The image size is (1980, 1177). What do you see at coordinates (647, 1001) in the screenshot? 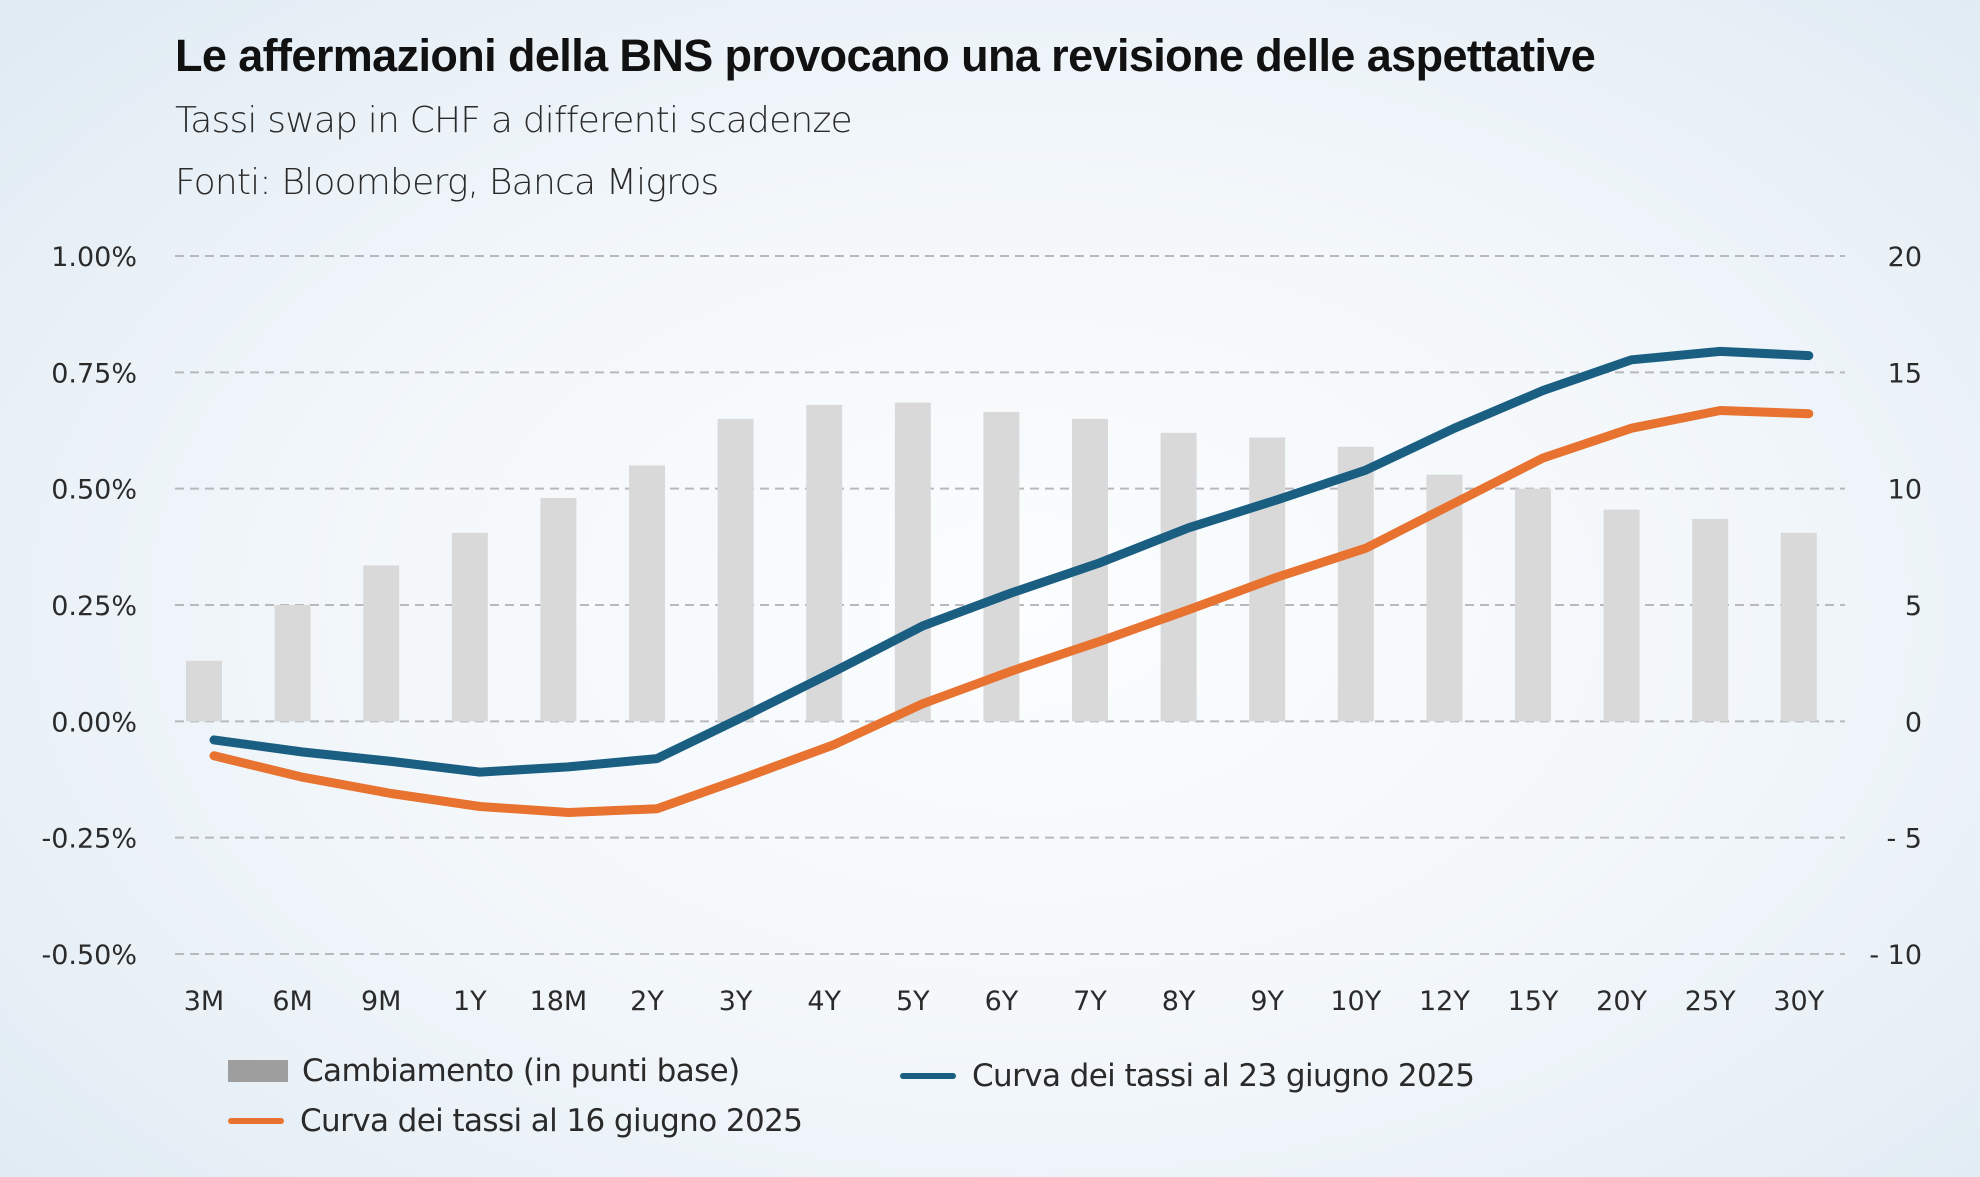
I see `x-tick-label: 2Y` at bounding box center [647, 1001].